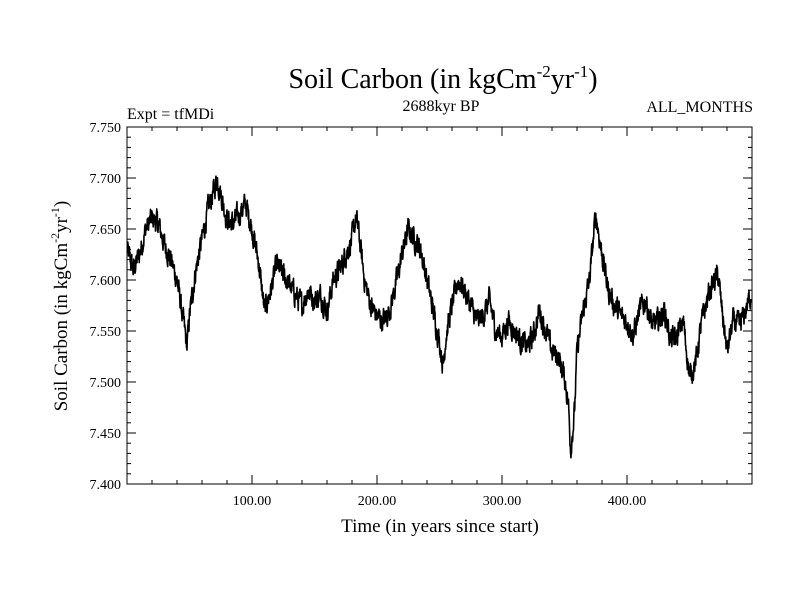 Image resolution: width=800 pixels, height=600 pixels. What do you see at coordinates (106, 179) in the screenshot?
I see `y-tick-label: 7.700` at bounding box center [106, 179].